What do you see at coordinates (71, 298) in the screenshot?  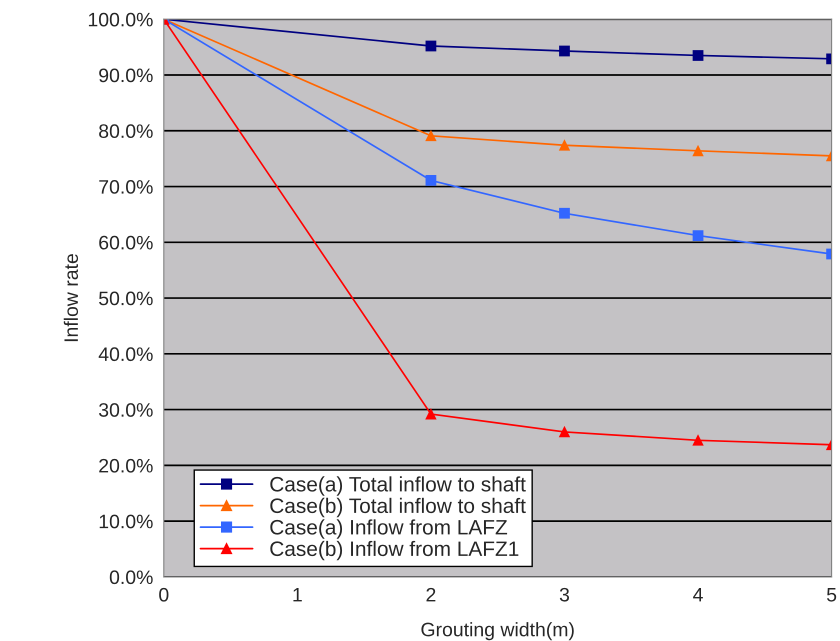 I see `y-axis-title: Inflow rate` at bounding box center [71, 298].